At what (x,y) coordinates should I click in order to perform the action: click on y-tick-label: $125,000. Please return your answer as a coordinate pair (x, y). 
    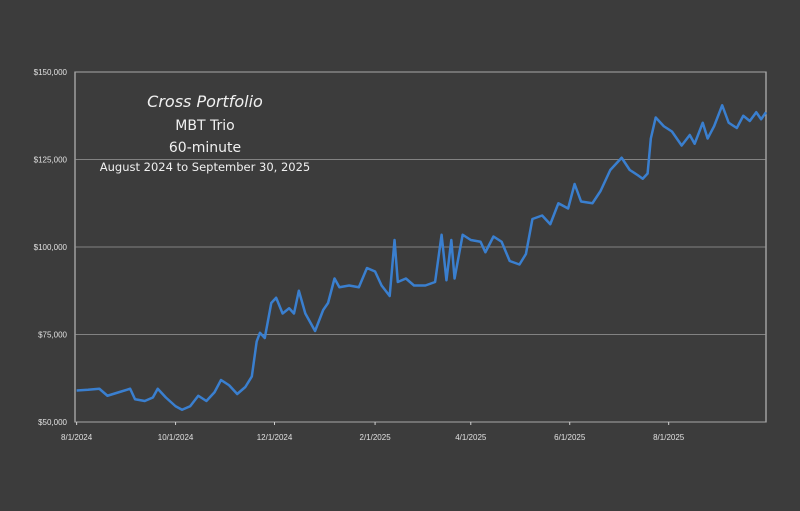
    Looking at the image, I should click on (51, 160).